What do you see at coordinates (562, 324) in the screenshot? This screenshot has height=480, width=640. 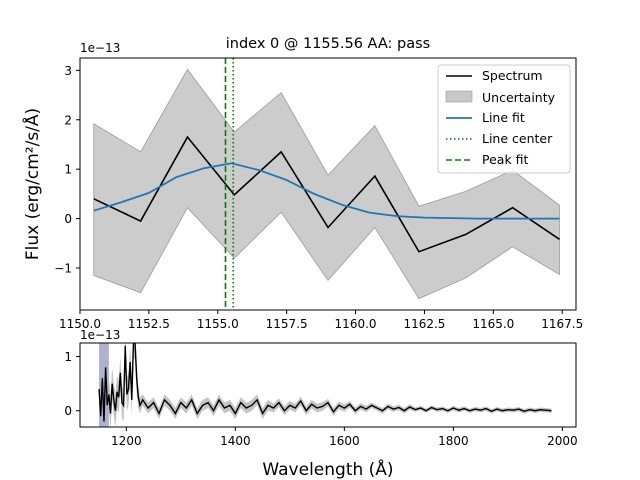 I see `top-x-tick-label: 1167.5` at bounding box center [562, 324].